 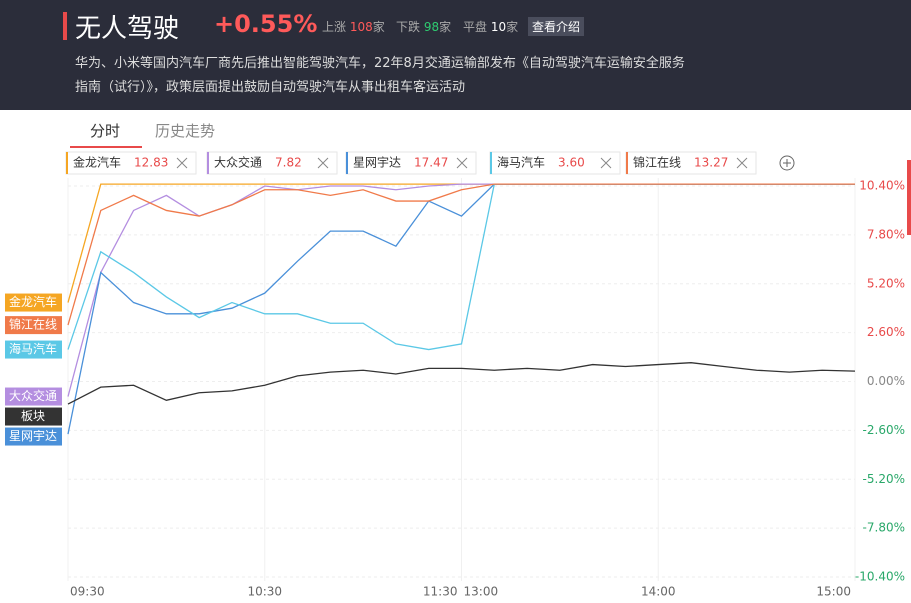 I want to click on label: 平盘, so click(x=475, y=27).